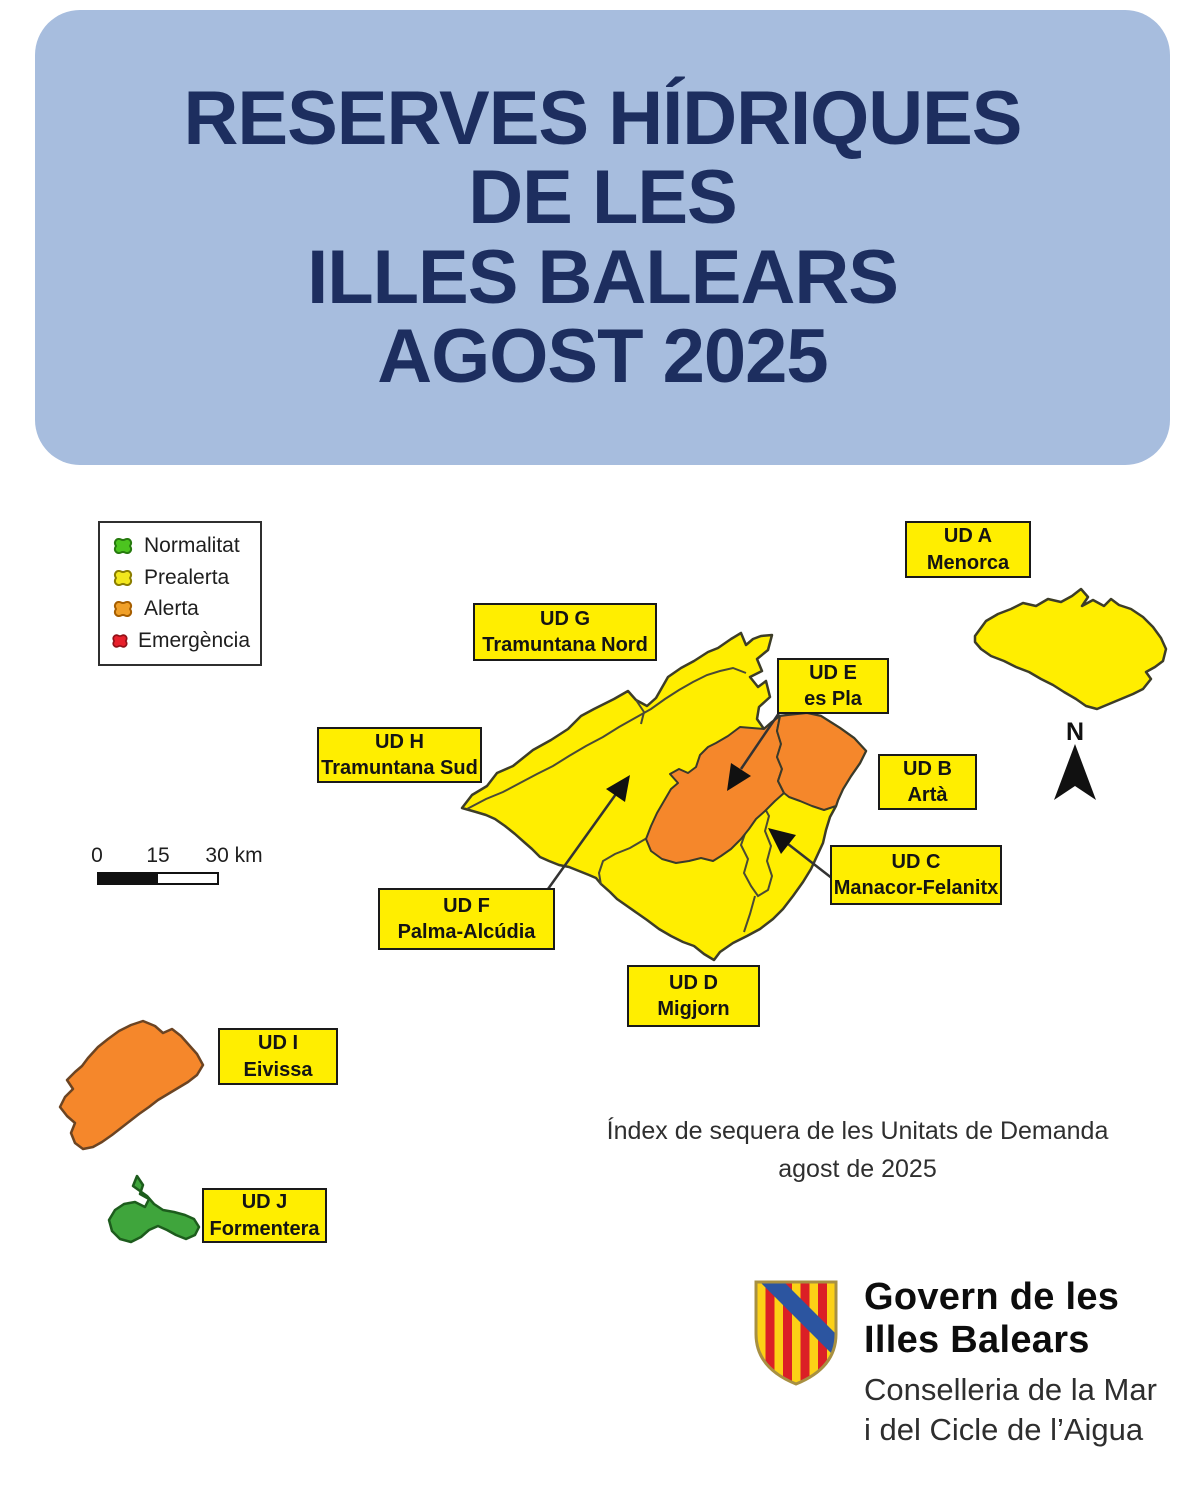 This screenshot has height=1500, width=1200. What do you see at coordinates (603, 277) in the screenshot?
I see `page-title-line-3: ILLES BALEARS` at bounding box center [603, 277].